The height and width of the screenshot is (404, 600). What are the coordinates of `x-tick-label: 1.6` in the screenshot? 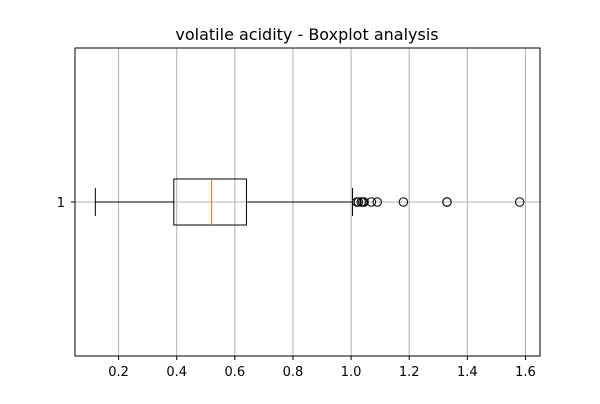 It's located at (525, 372).